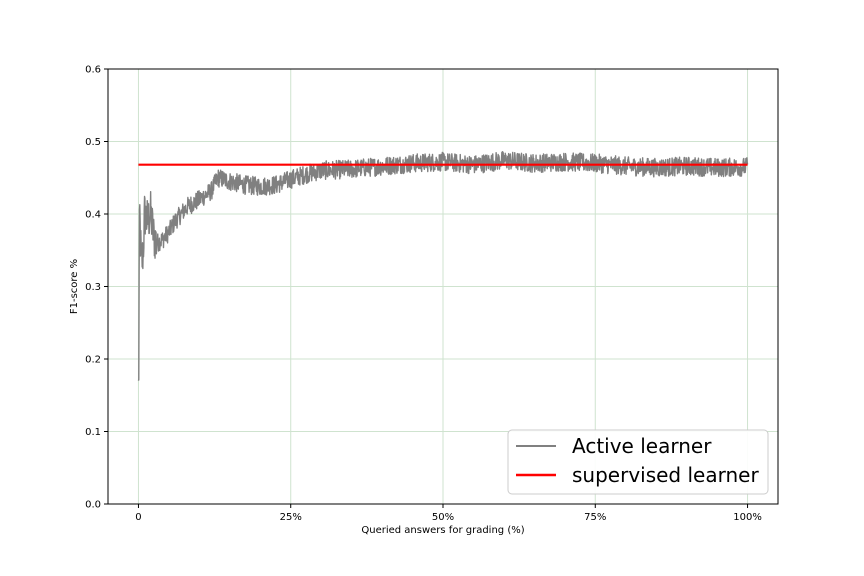  Describe the element at coordinates (665, 475) in the screenshot. I see `legend-label: supervised learner` at that location.